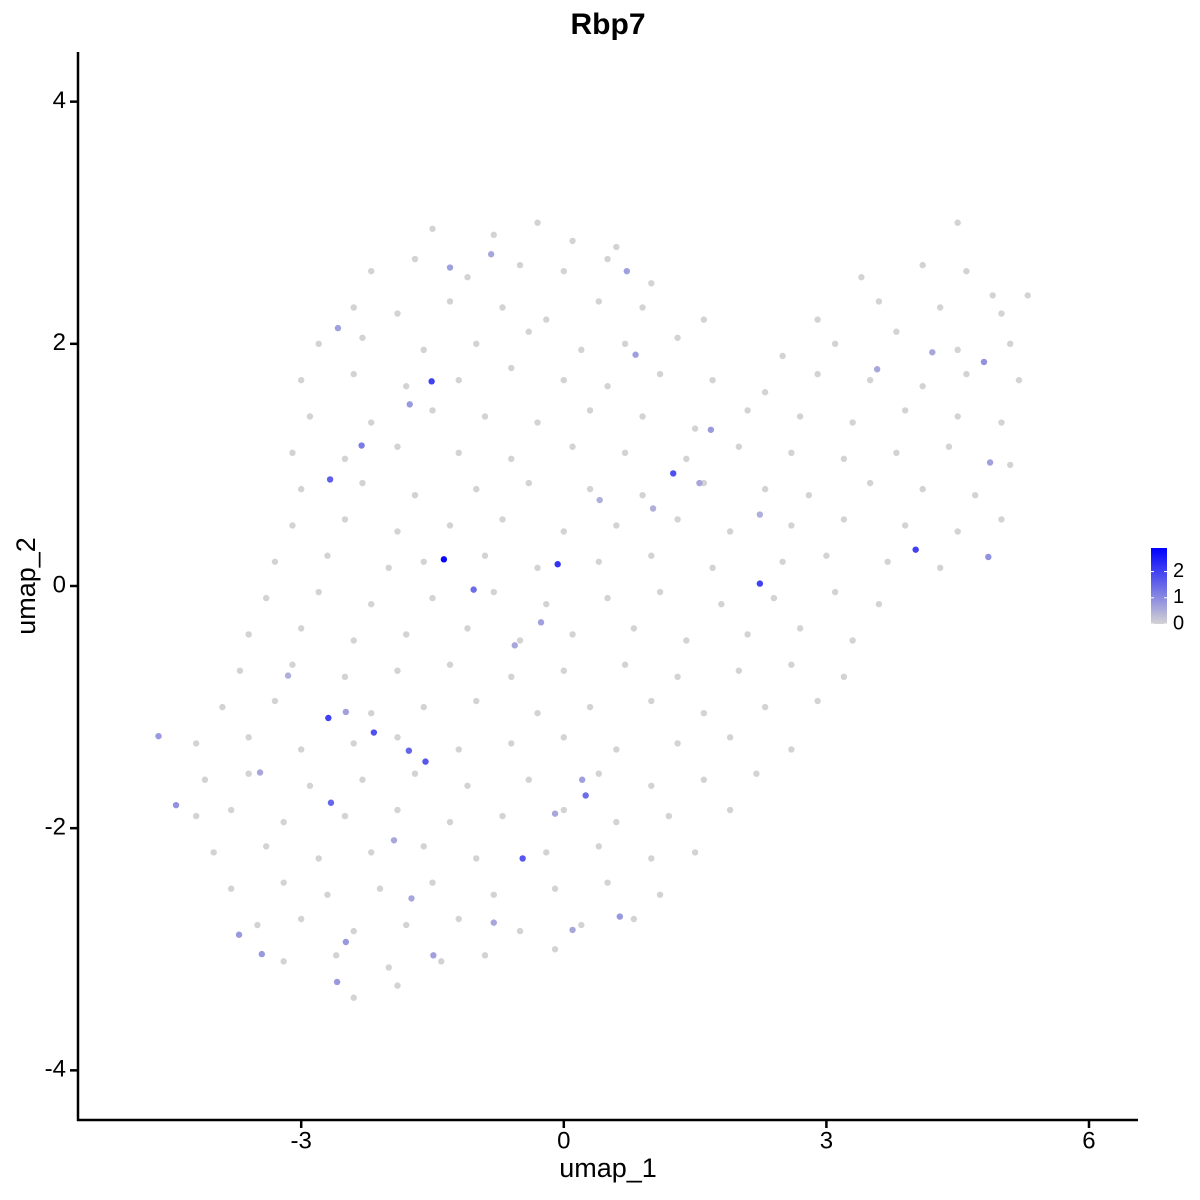  What do you see at coordinates (1178, 597) in the screenshot?
I see `colorbar-label: 1` at bounding box center [1178, 597].